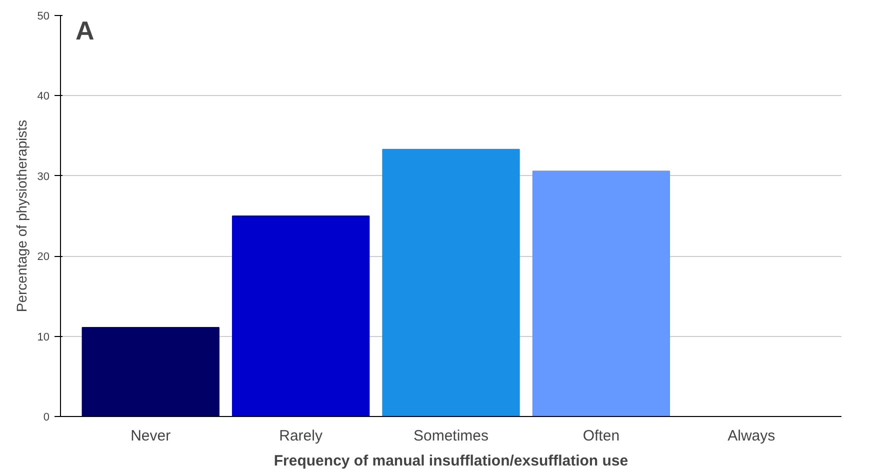 This screenshot has height=476, width=881. Describe the element at coordinates (46, 418) in the screenshot. I see `y-tick-label: 0` at that location.